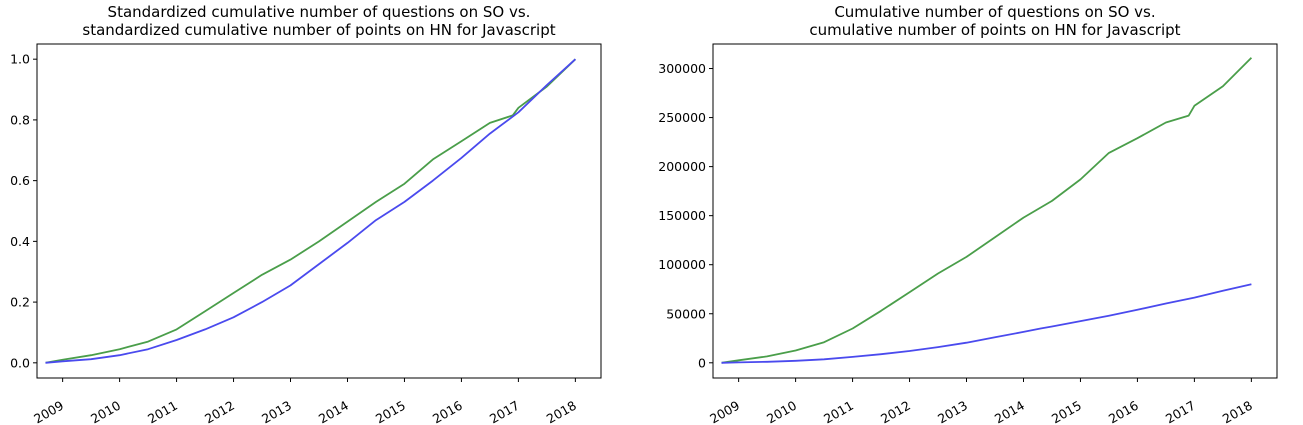  What do you see at coordinates (682, 117) in the screenshot?
I see `chart-right-y-tick-label: 250000` at bounding box center [682, 117].